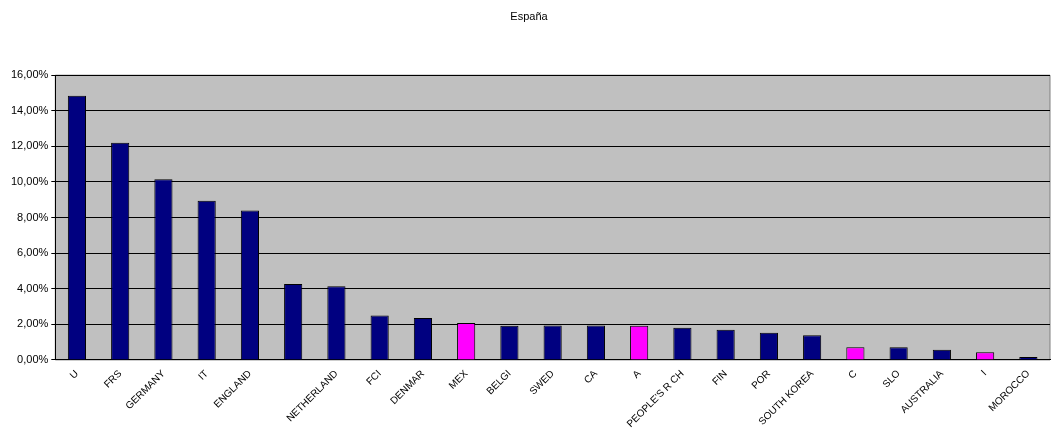 The image size is (1052, 437). Describe the element at coordinates (33, 323) in the screenshot. I see `y-tick-label: 2,00%` at that location.